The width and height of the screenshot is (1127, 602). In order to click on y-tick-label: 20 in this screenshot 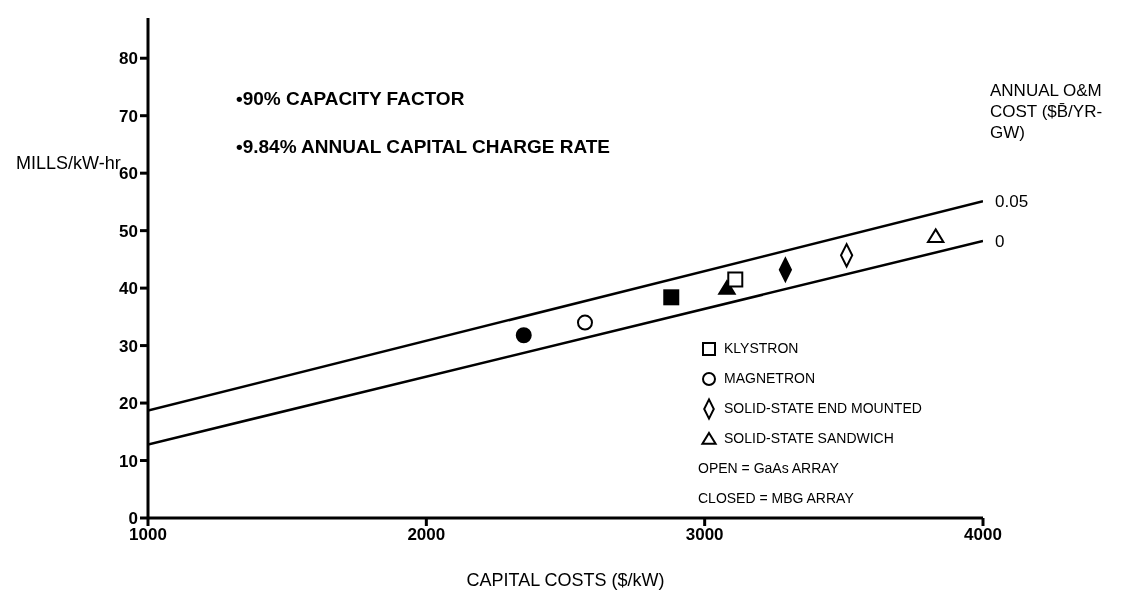, I will do `click(128, 404)`.